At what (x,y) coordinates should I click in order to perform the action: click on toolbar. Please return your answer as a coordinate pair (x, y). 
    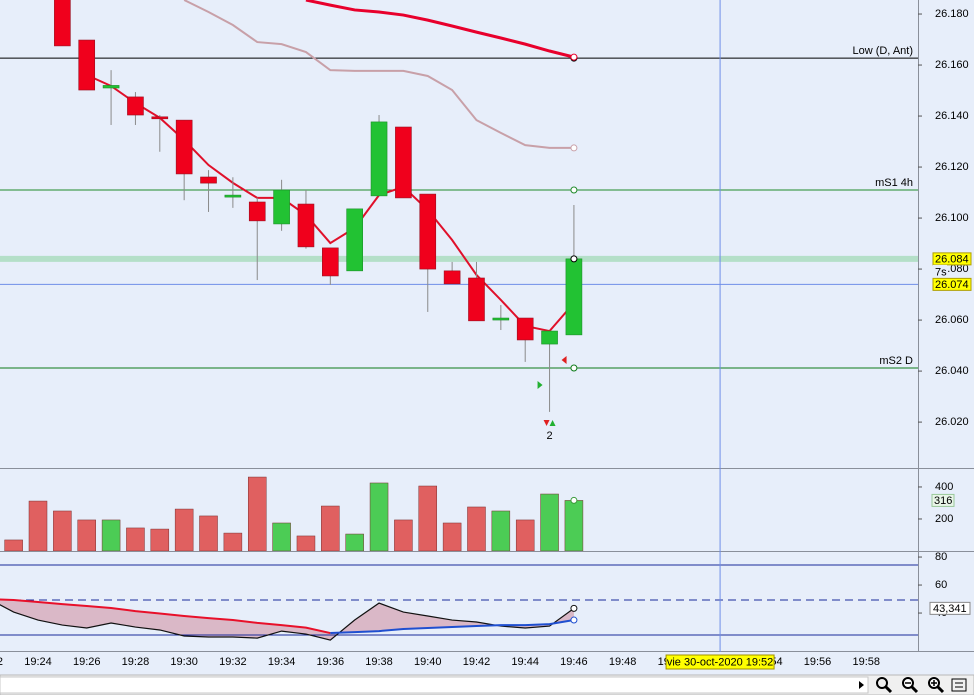
    Looking at the image, I should click on (487, 684).